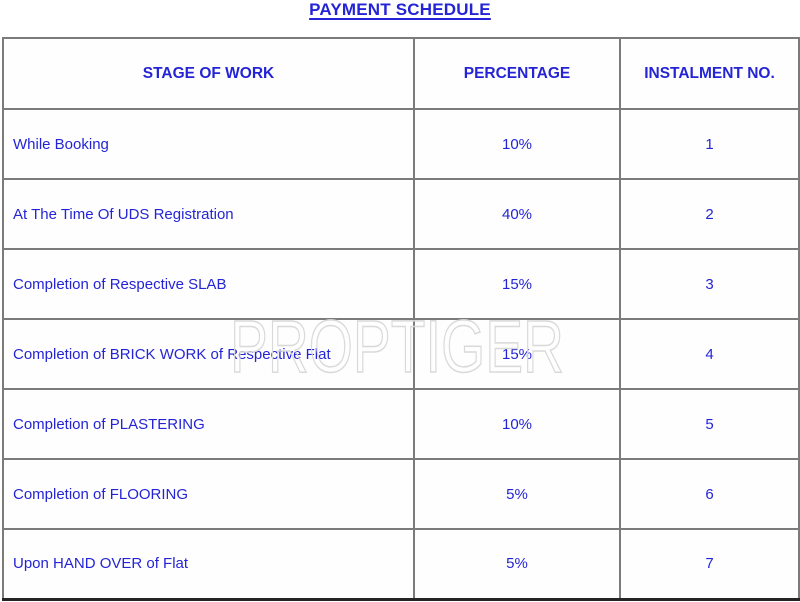 The height and width of the screenshot is (602, 800). I want to click on table-header-row: STAGE OF WORK PERCENTAGE INSTALMENT NO., so click(401, 73).